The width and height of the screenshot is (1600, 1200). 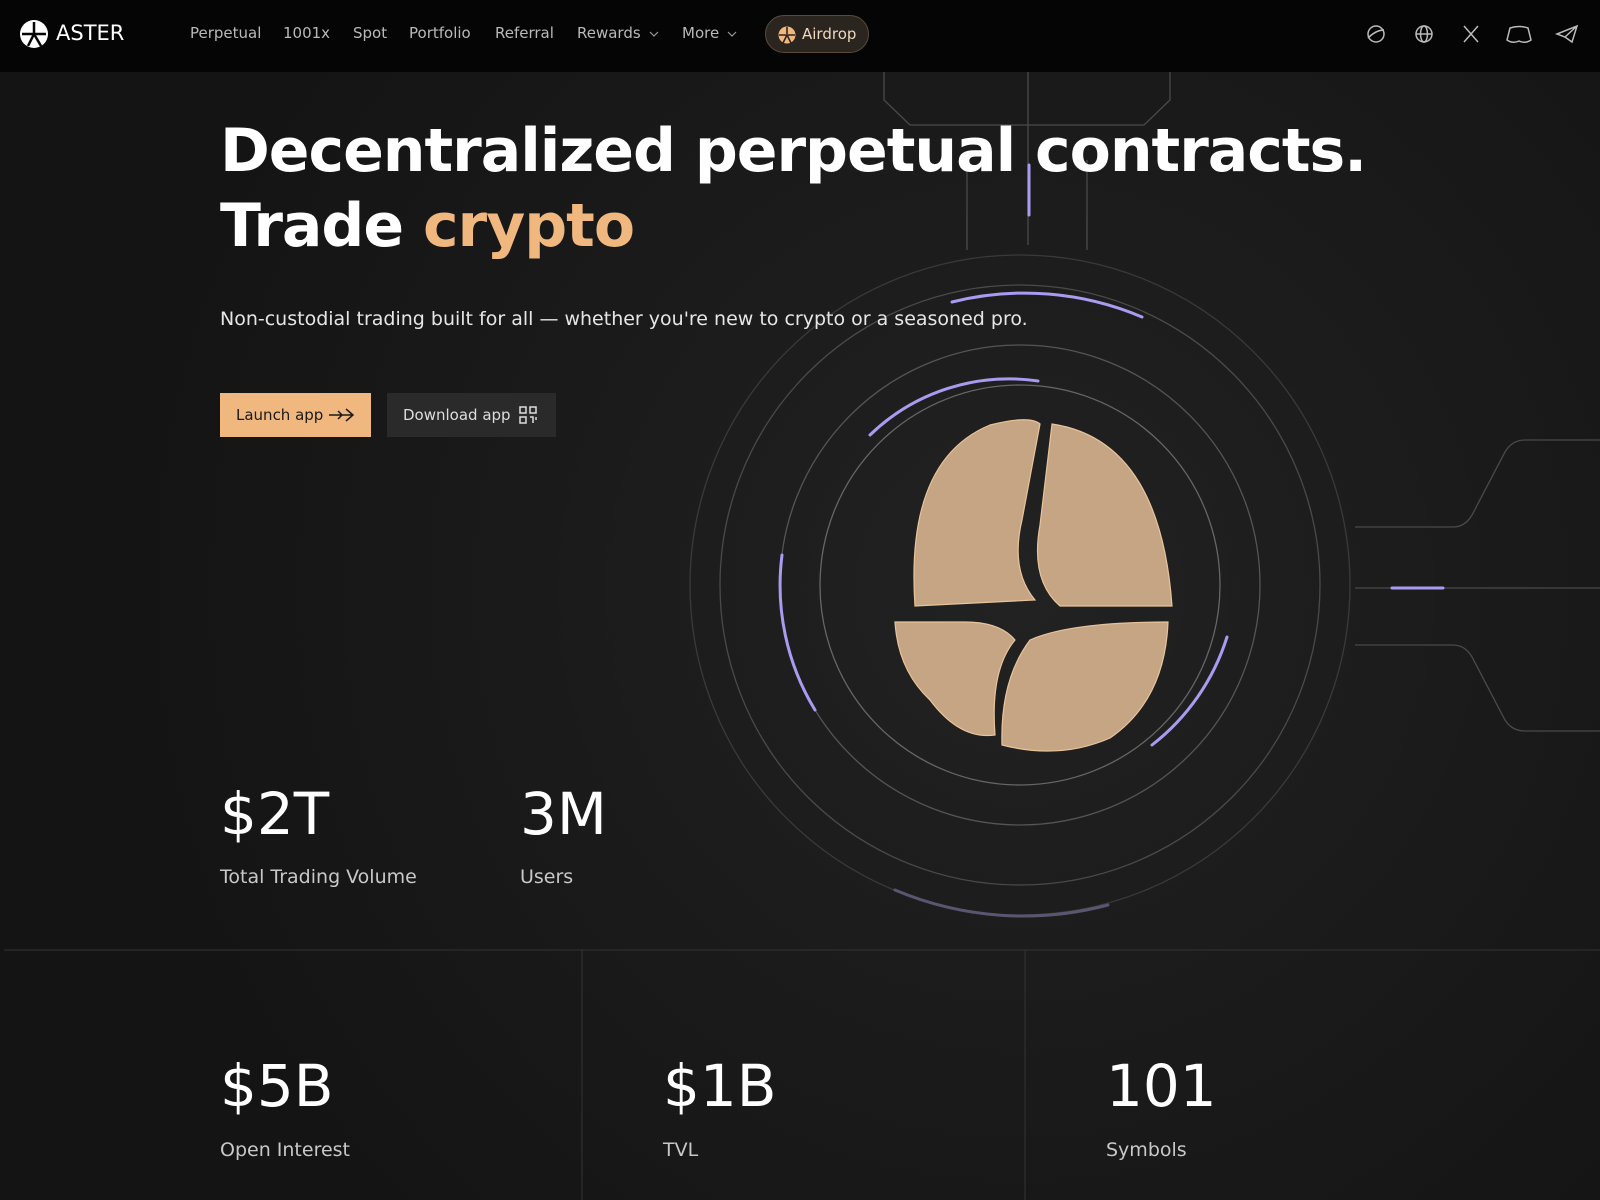 I want to click on nav-link: Referral, so click(x=524, y=33).